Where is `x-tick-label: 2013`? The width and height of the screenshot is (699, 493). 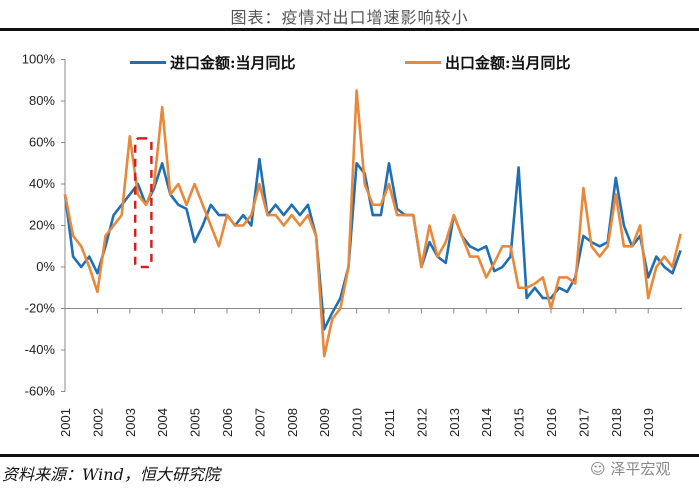
x-tick-label: 2013 is located at coordinates (454, 422).